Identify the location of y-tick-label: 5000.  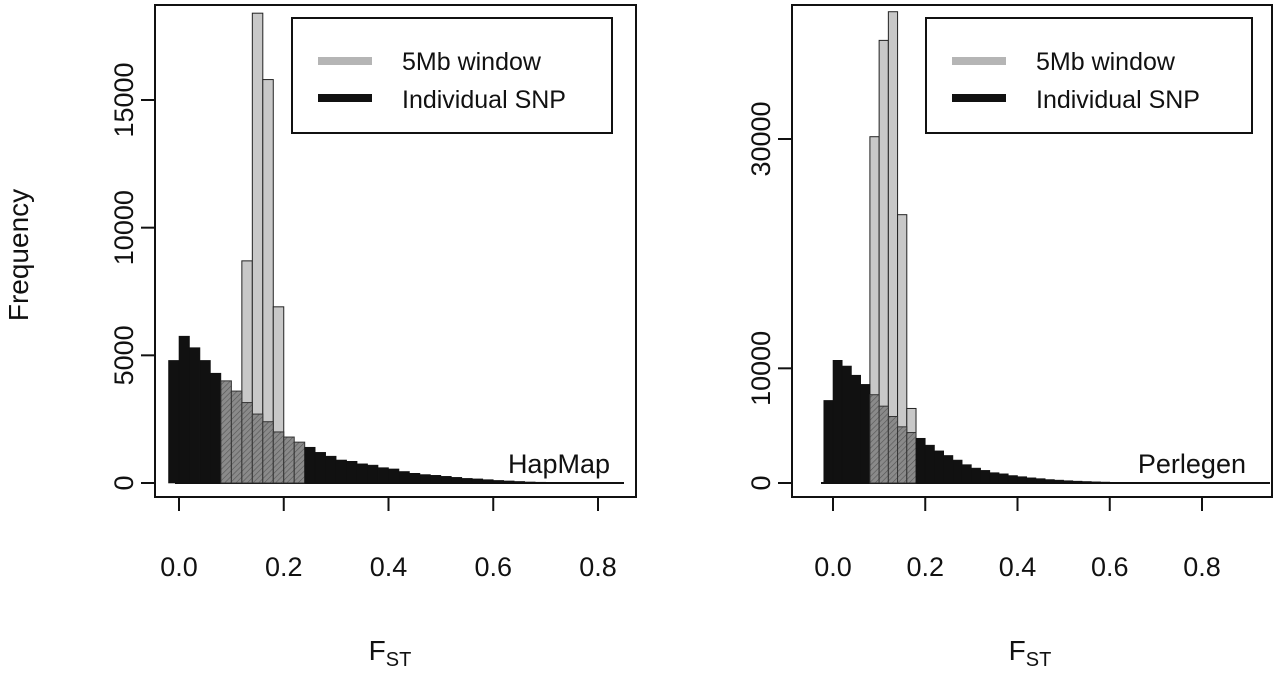
(124, 355).